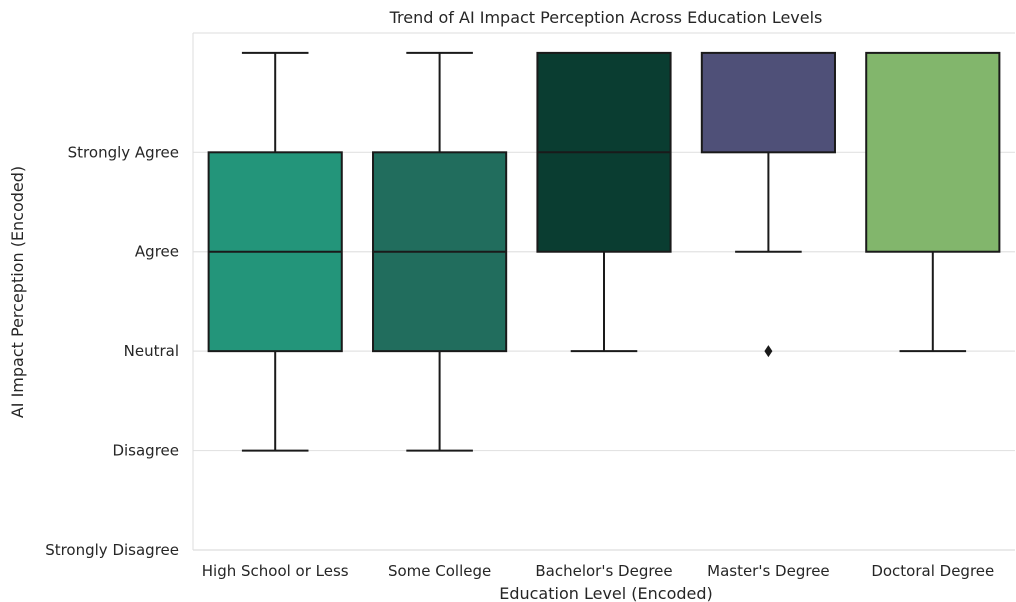 The width and height of the screenshot is (1016, 602). What do you see at coordinates (440, 251) in the screenshot?
I see `box-plot-some-college` at bounding box center [440, 251].